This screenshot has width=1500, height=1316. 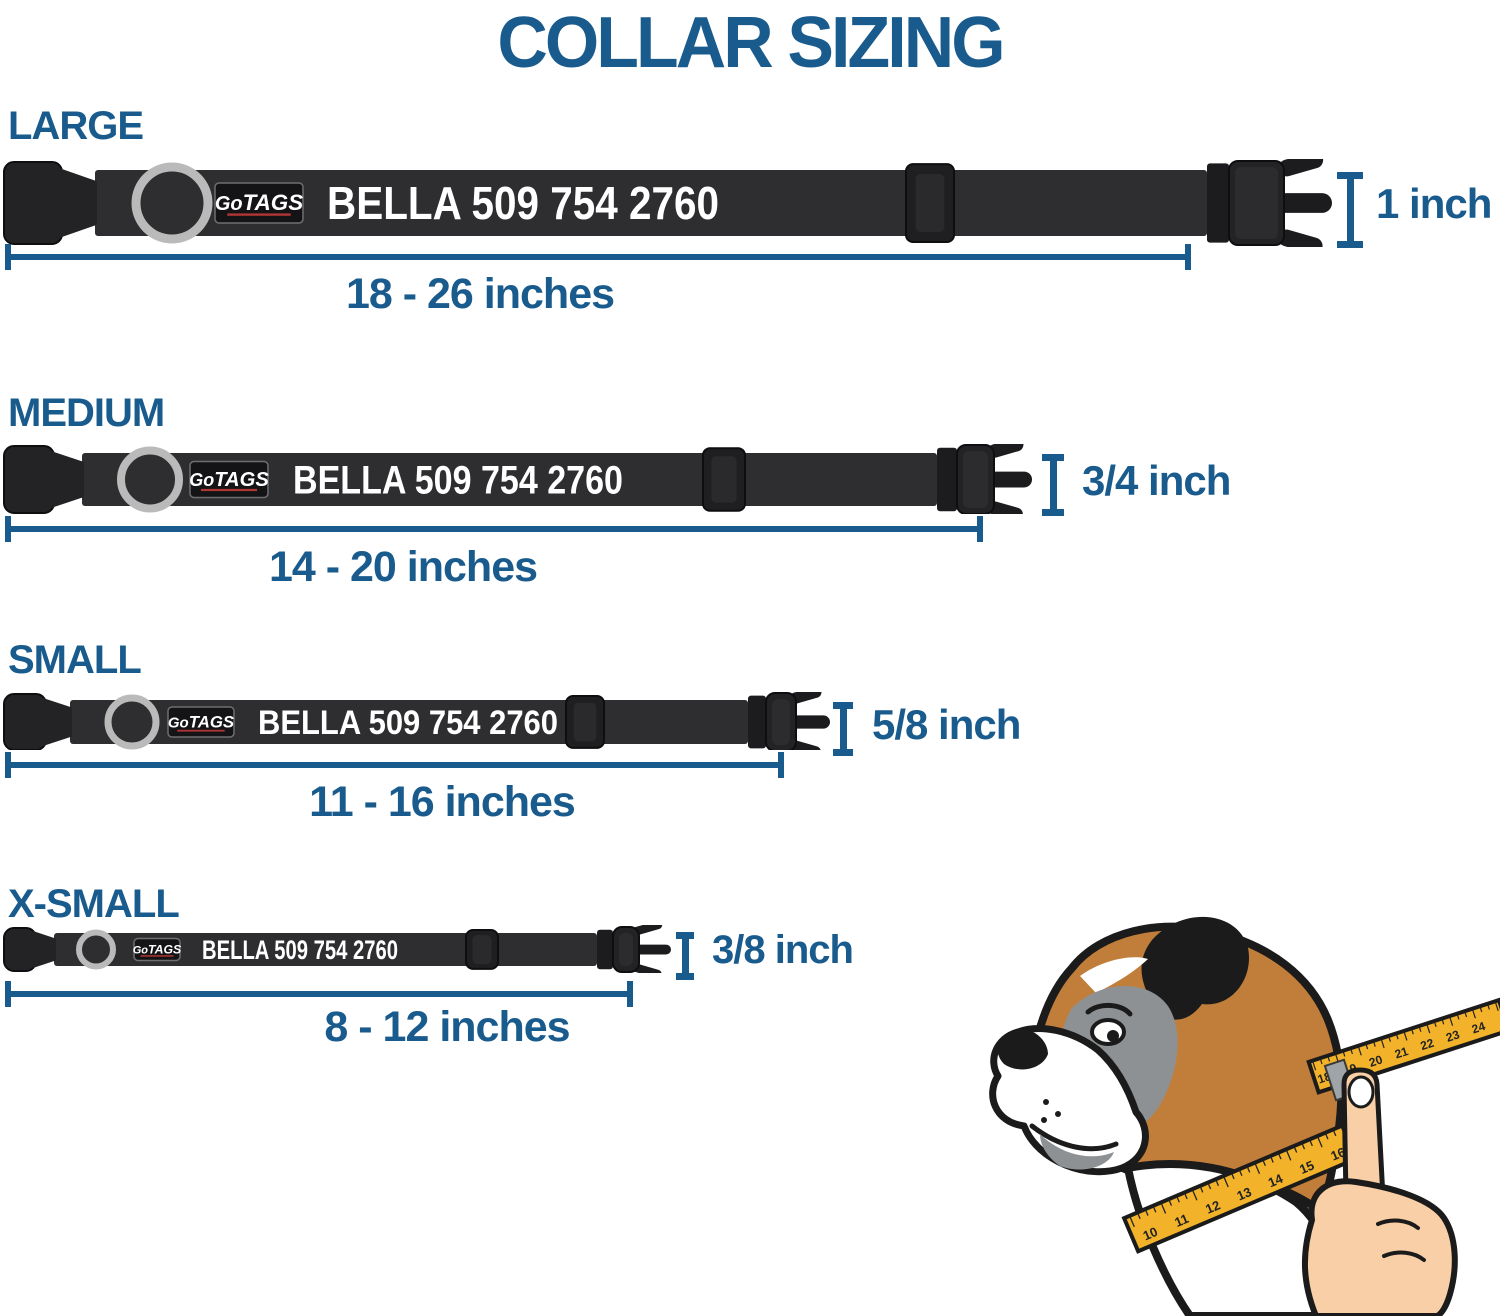 I want to click on svg-text: 10, so click(x=1150, y=1233).